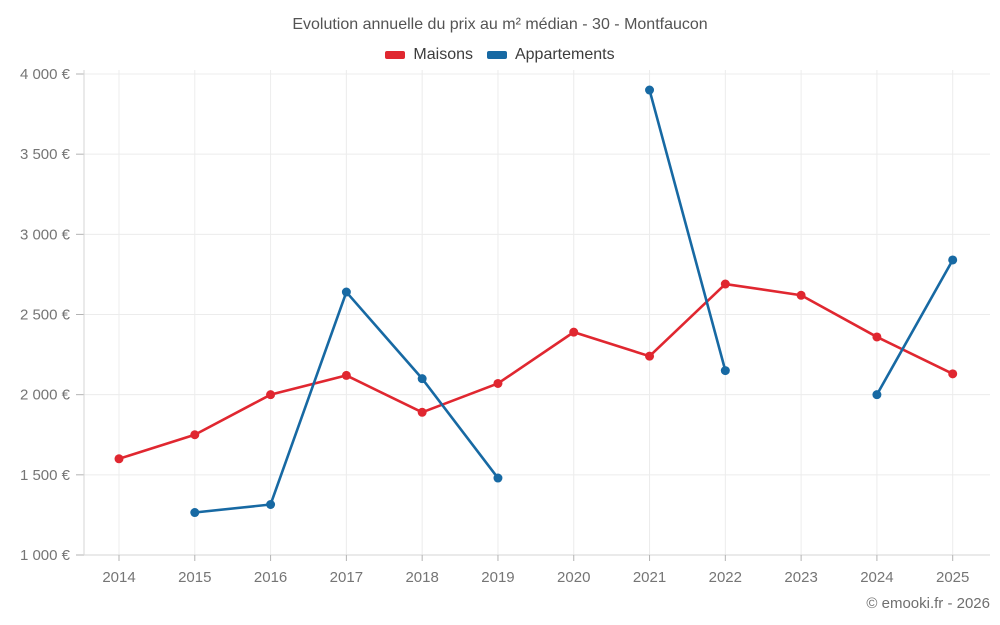 Image resolution: width=1000 pixels, height=625 pixels. What do you see at coordinates (725, 284) in the screenshot?
I see `data-point-maisons-2022` at bounding box center [725, 284].